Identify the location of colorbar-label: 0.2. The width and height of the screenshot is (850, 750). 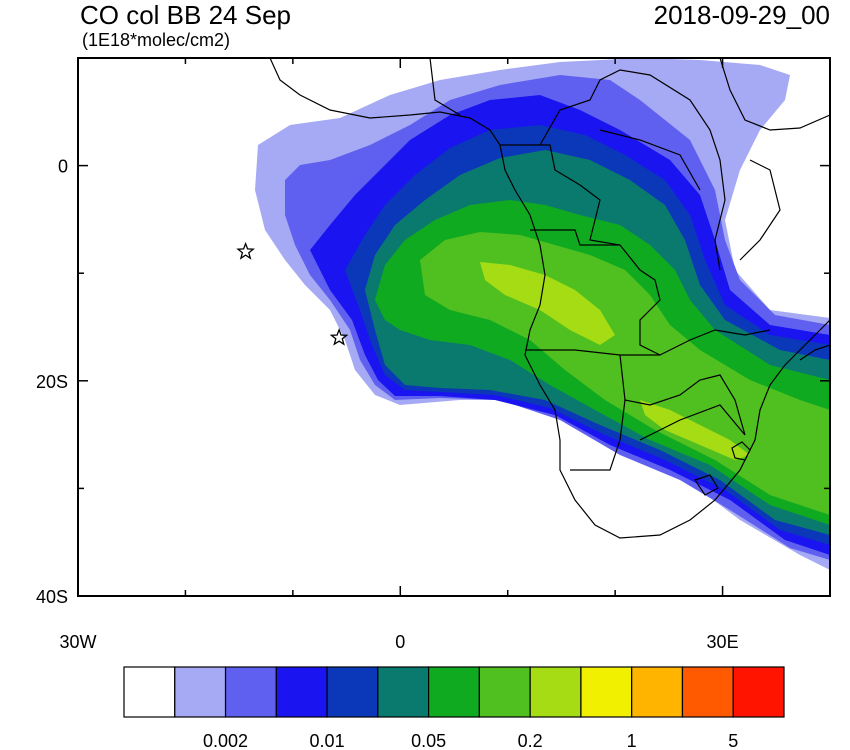
(530, 740).